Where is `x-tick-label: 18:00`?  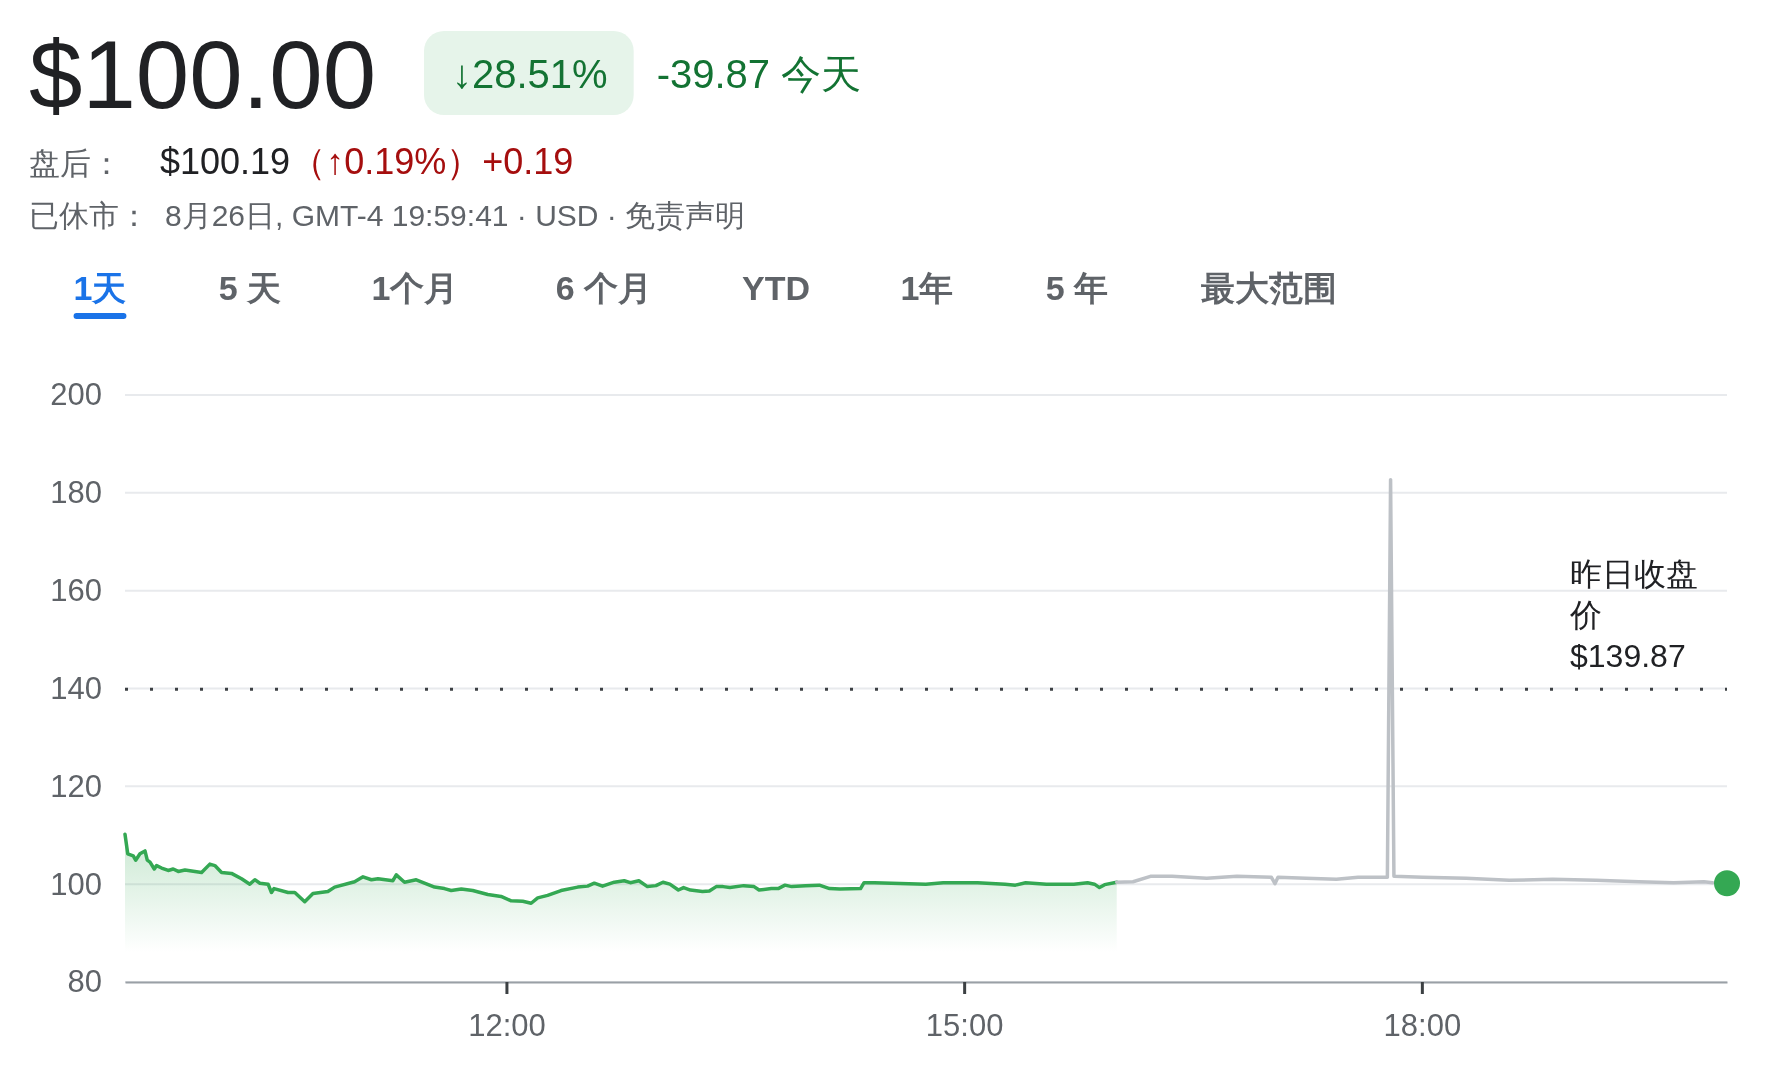 x-tick-label: 18:00 is located at coordinates (1422, 1026).